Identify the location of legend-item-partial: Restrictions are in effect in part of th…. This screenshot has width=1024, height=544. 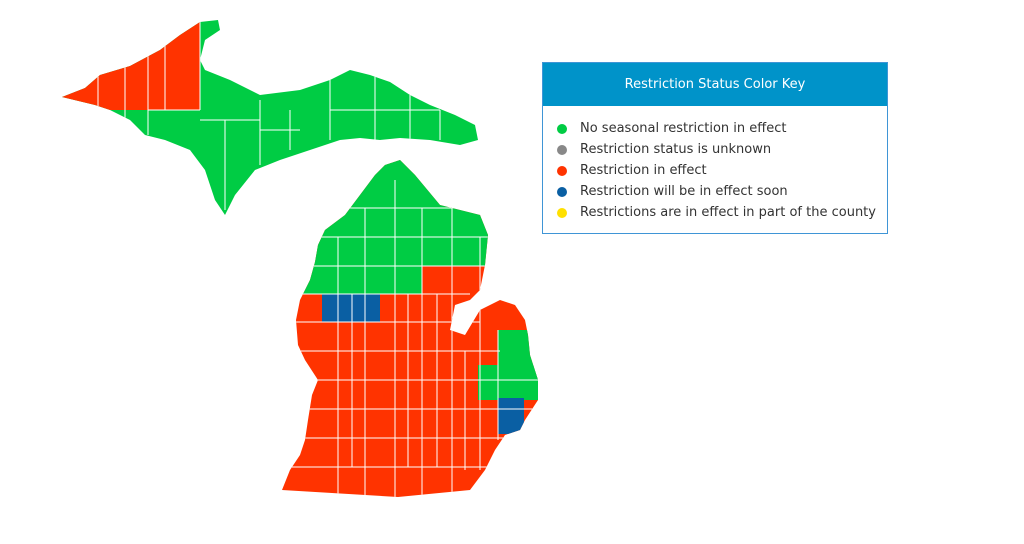
(722, 212).